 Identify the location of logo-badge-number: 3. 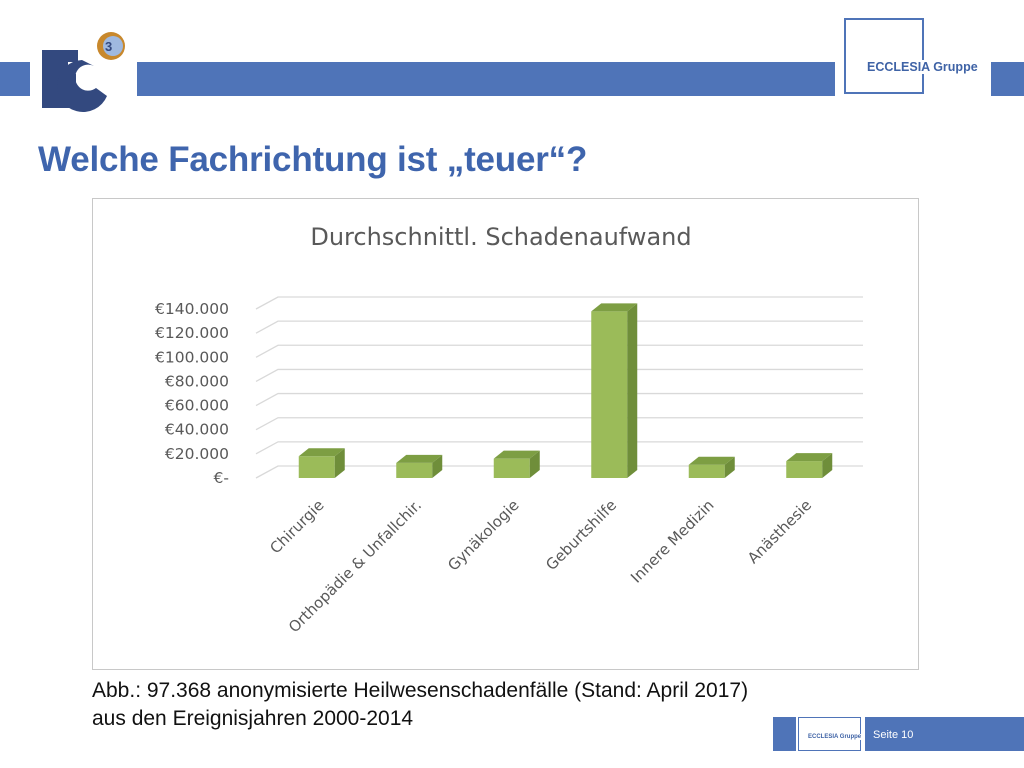
(108, 46).